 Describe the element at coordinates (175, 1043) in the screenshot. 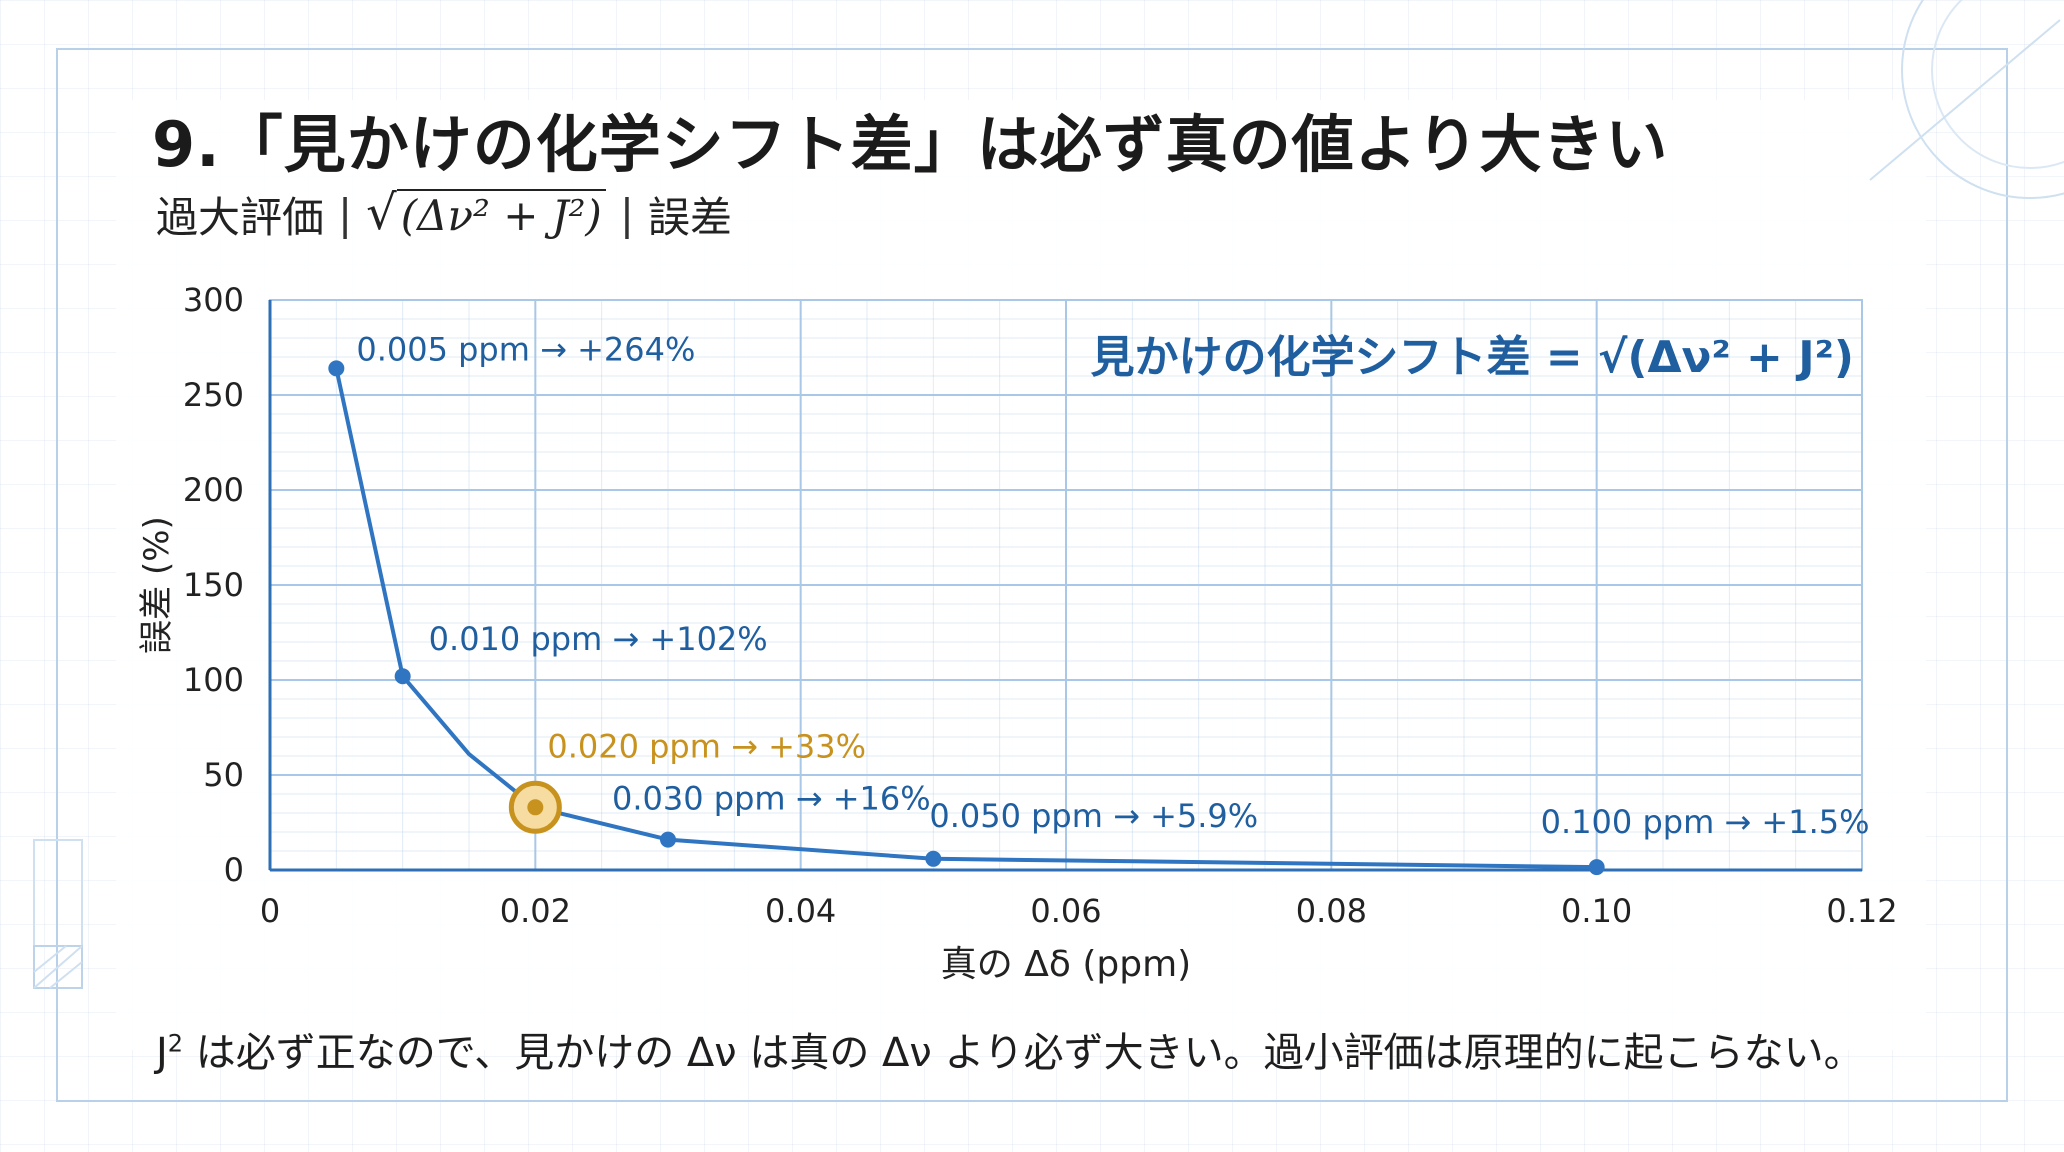

I see `footer-j-superscript: 2` at that location.